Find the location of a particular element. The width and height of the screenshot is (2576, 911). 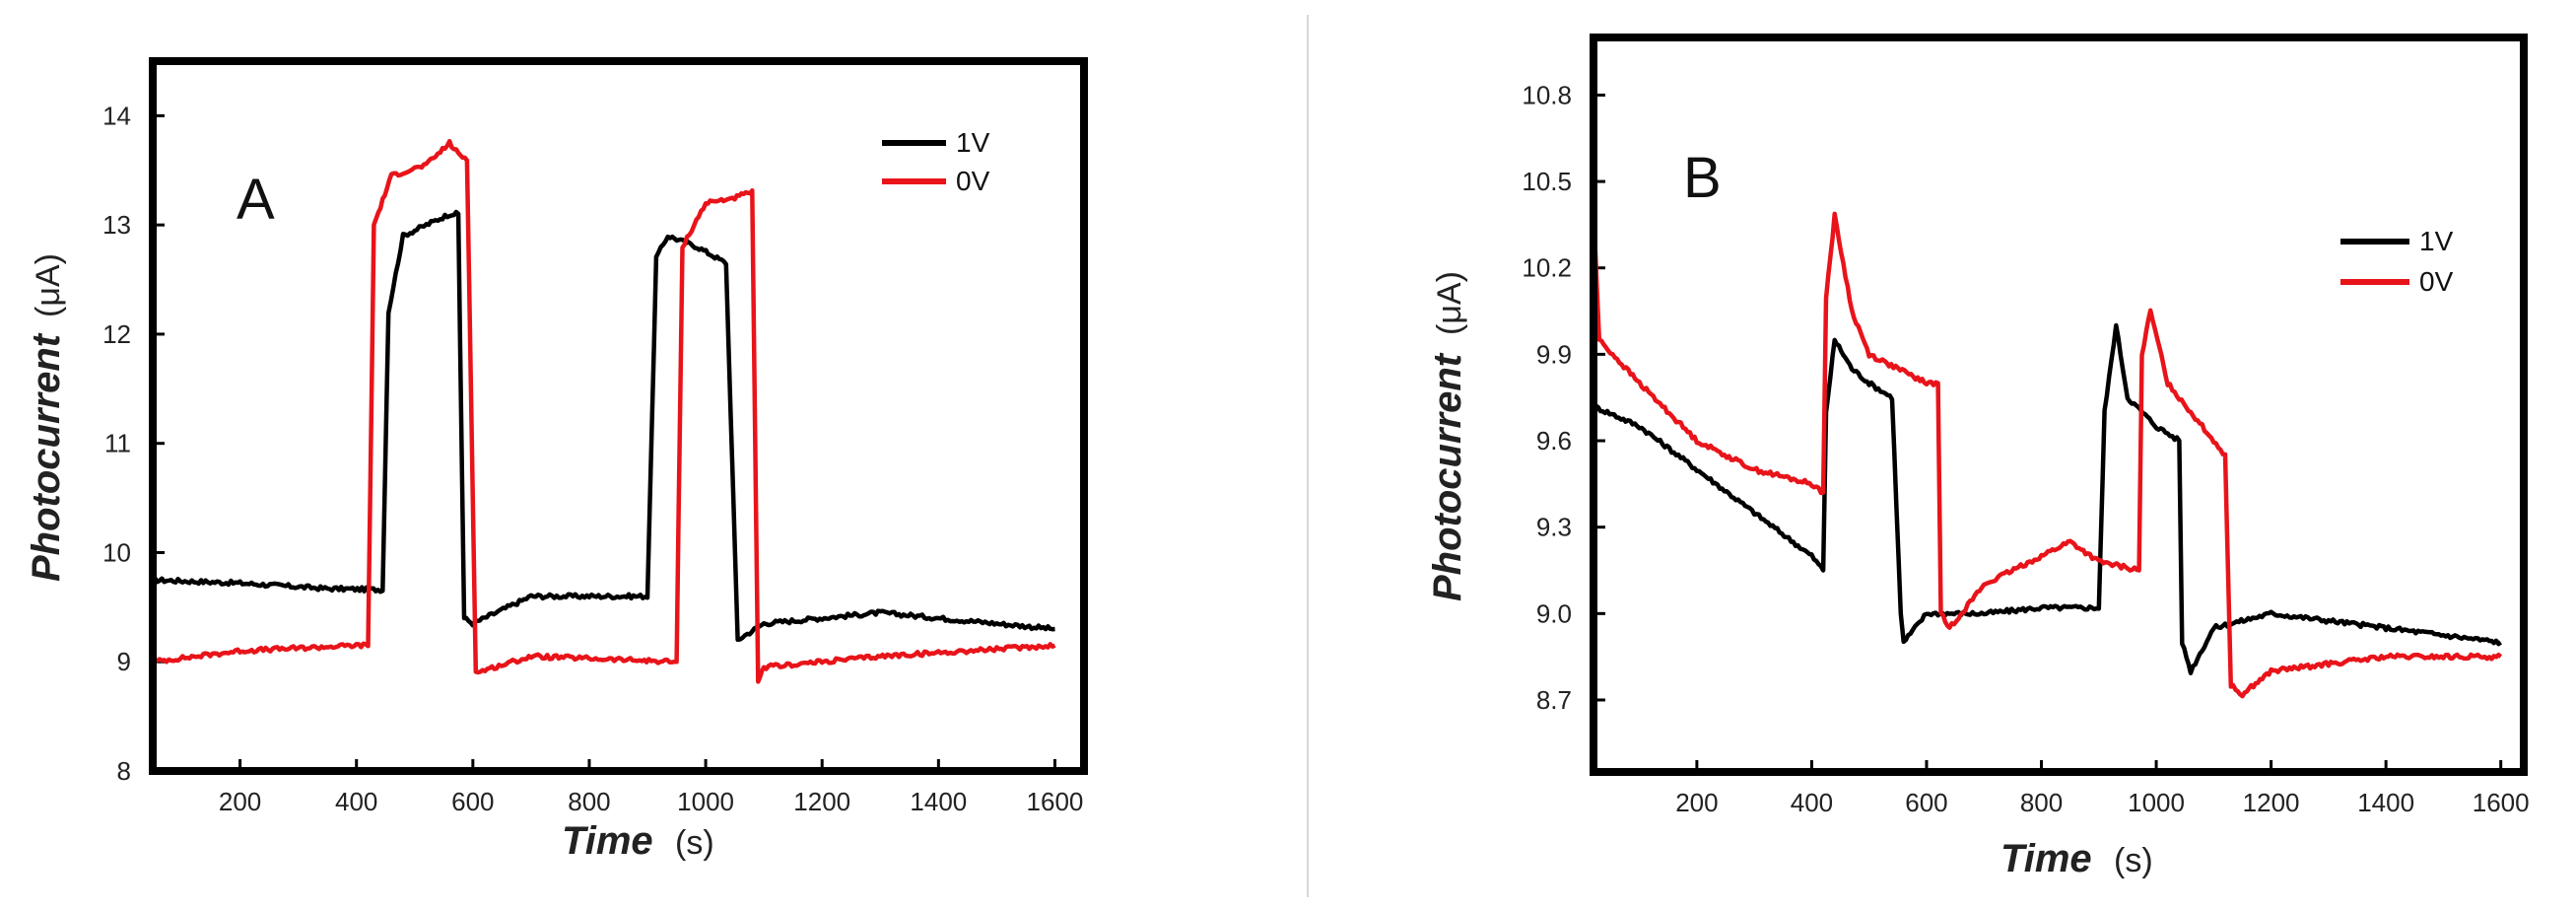

chart-a-xunit: (s) is located at coordinates (694, 843).